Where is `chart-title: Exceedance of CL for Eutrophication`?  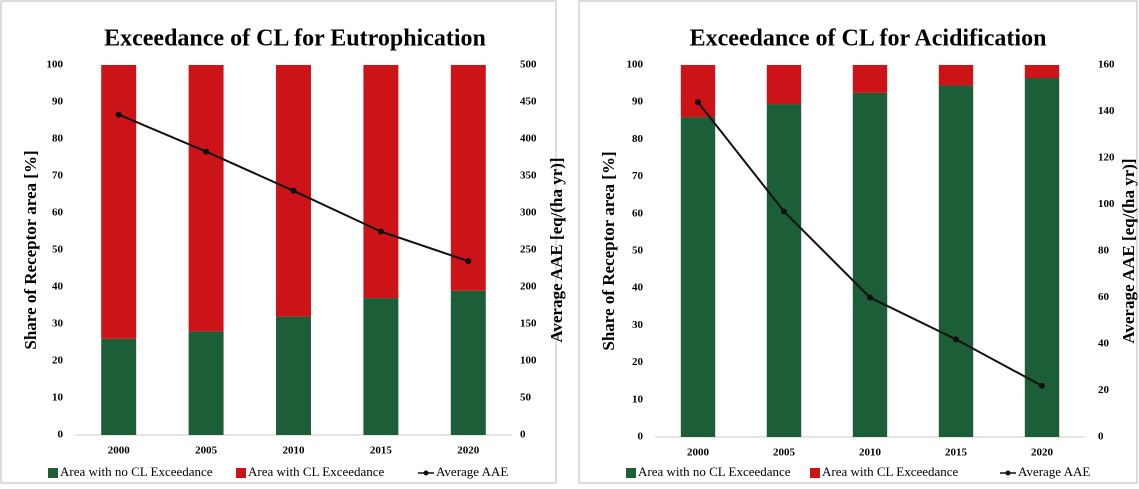
chart-title: Exceedance of CL for Eutrophication is located at coordinates (295, 39).